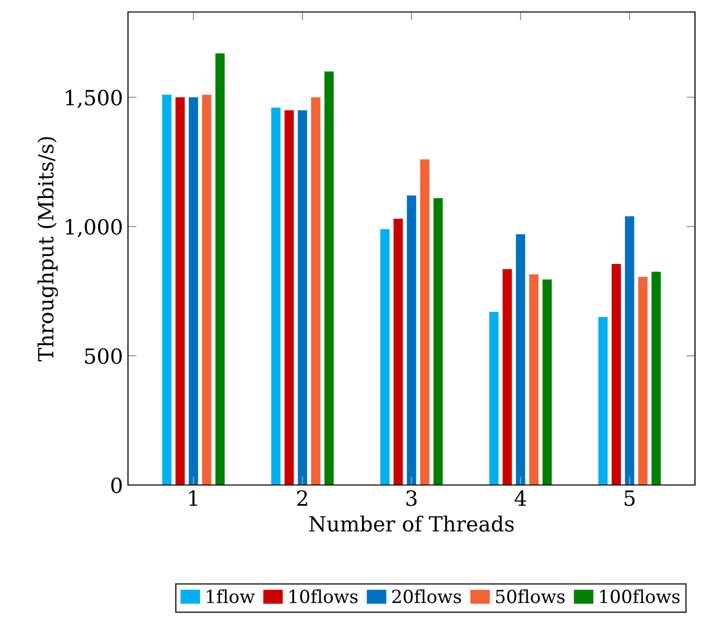 The width and height of the screenshot is (707, 623). Describe the element at coordinates (530, 596) in the screenshot. I see `legend-label: 50flows` at that location.